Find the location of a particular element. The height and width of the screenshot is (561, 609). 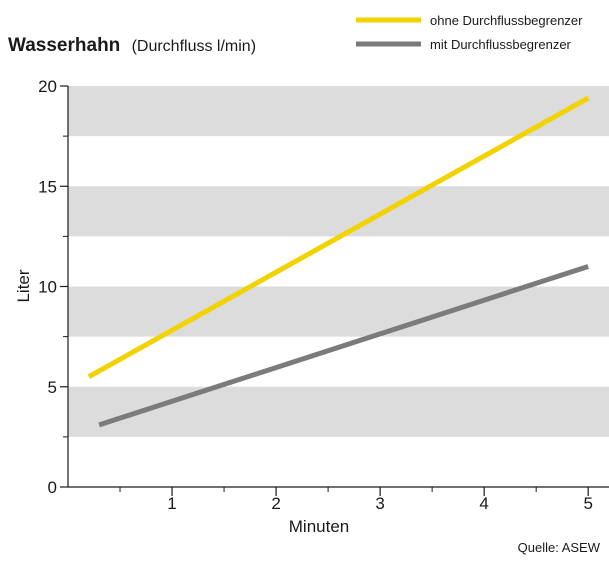

y-tick-label: 20 is located at coordinates (47, 86).